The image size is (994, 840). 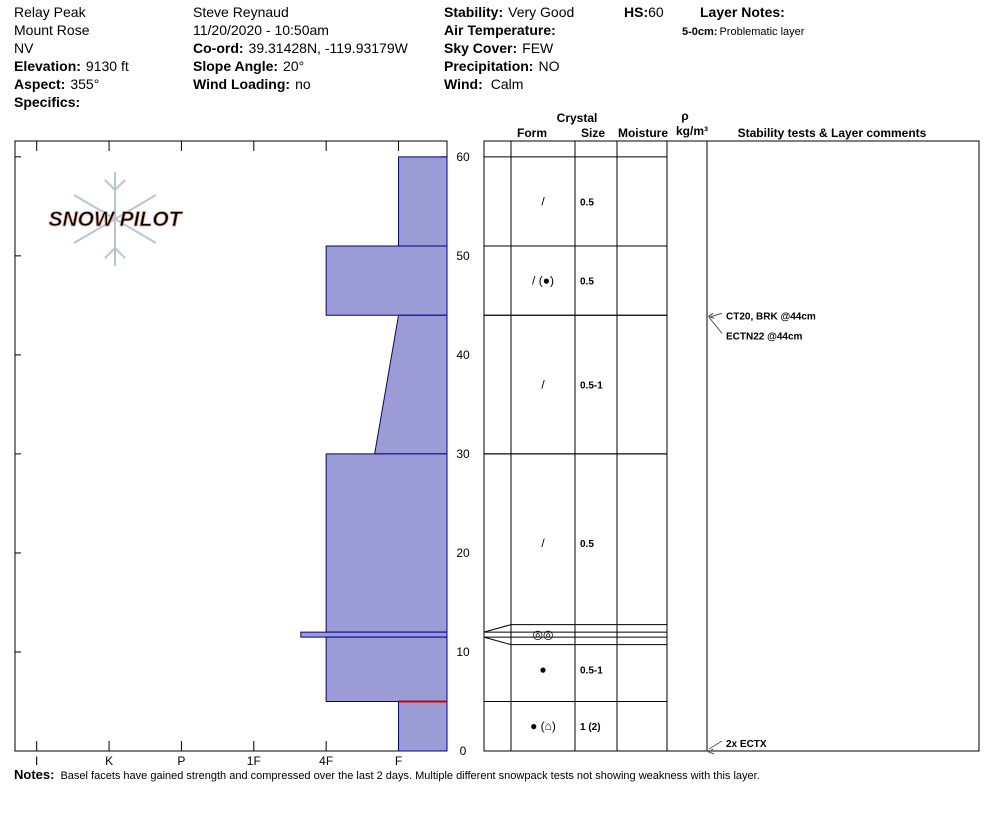 I want to click on field: HS:60, so click(x=644, y=12).